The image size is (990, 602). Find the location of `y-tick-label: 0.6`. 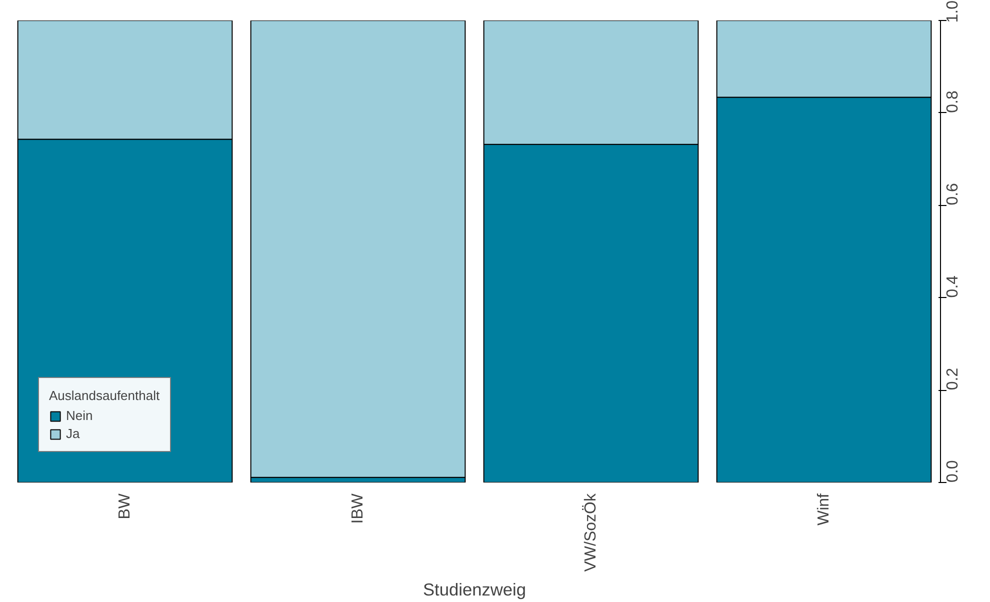

y-tick-label: 0.6 is located at coordinates (953, 194).